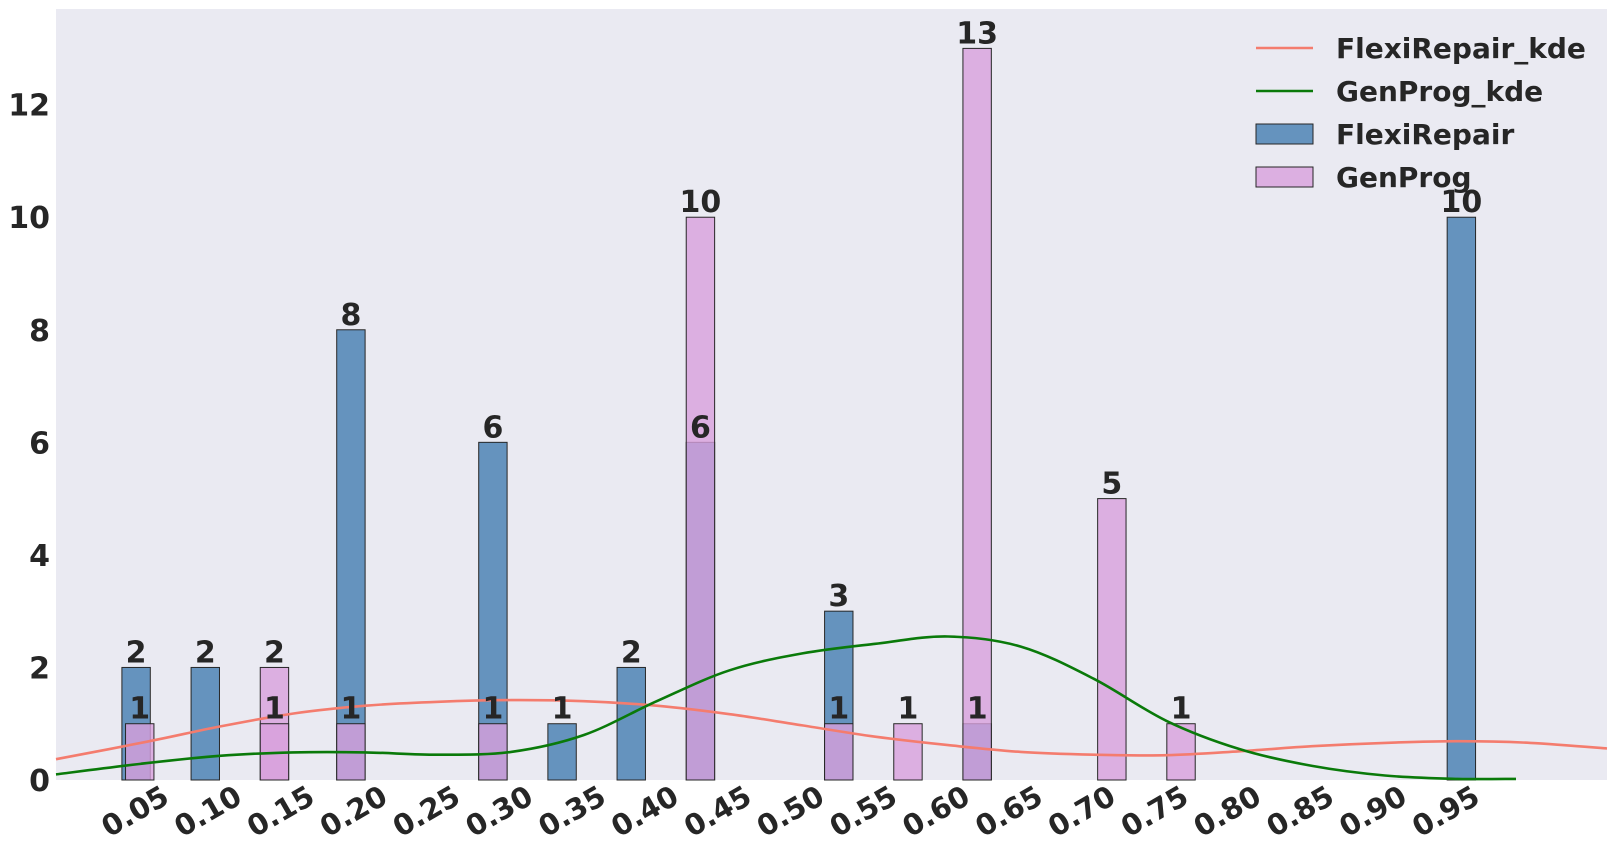 The width and height of the screenshot is (1617, 861). What do you see at coordinates (135, 811) in the screenshot?
I see `x-tick-label: 0.05` at bounding box center [135, 811].